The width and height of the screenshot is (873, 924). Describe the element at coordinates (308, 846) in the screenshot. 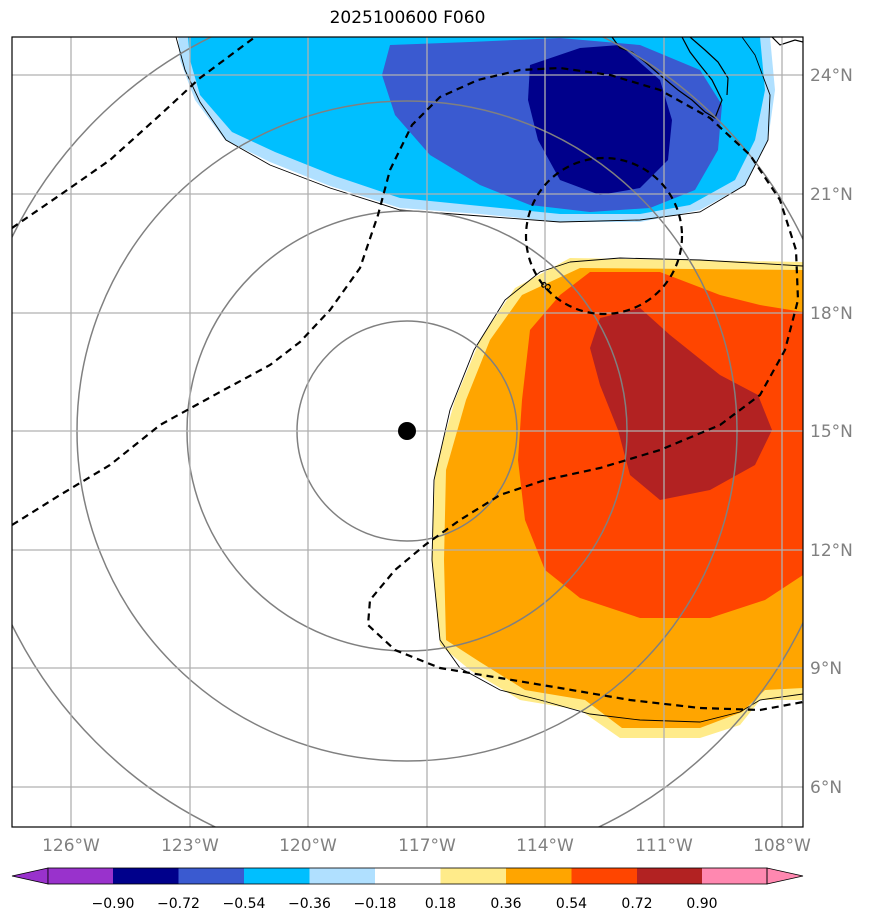

I see `lon-label-120w: 120°W` at that location.